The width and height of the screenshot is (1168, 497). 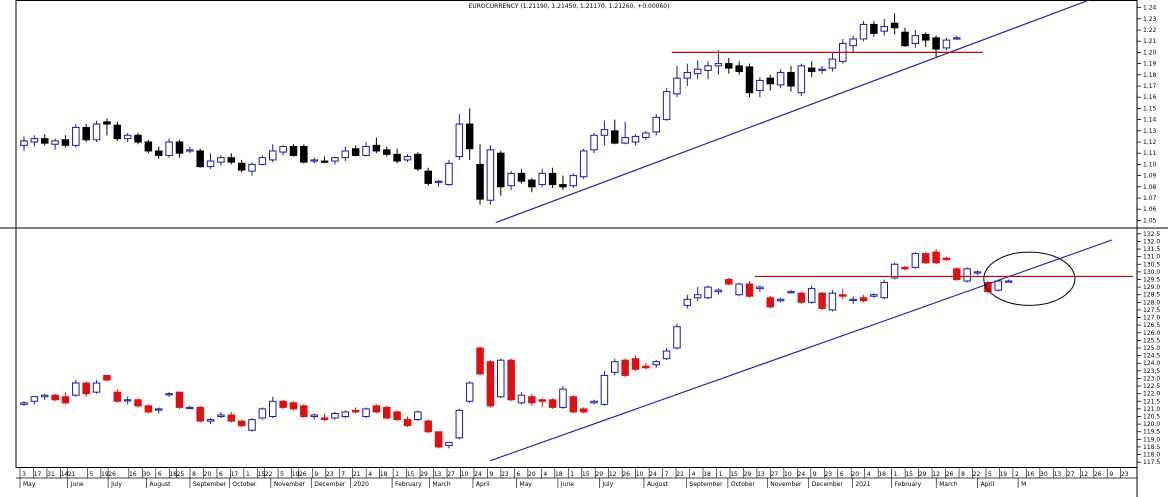 What do you see at coordinates (146, 474) in the screenshot?
I see `x-tick-label: 30` at bounding box center [146, 474].